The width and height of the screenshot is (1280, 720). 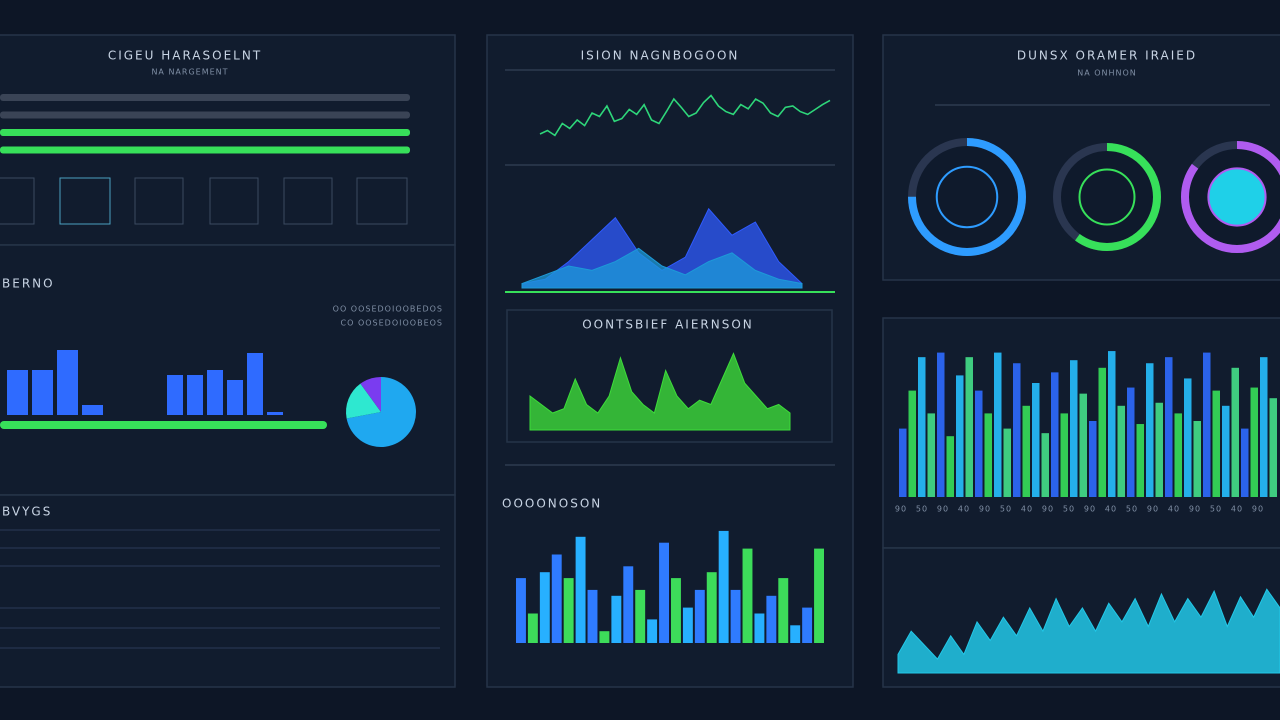 I want to click on table-lines, so click(x=220, y=589).